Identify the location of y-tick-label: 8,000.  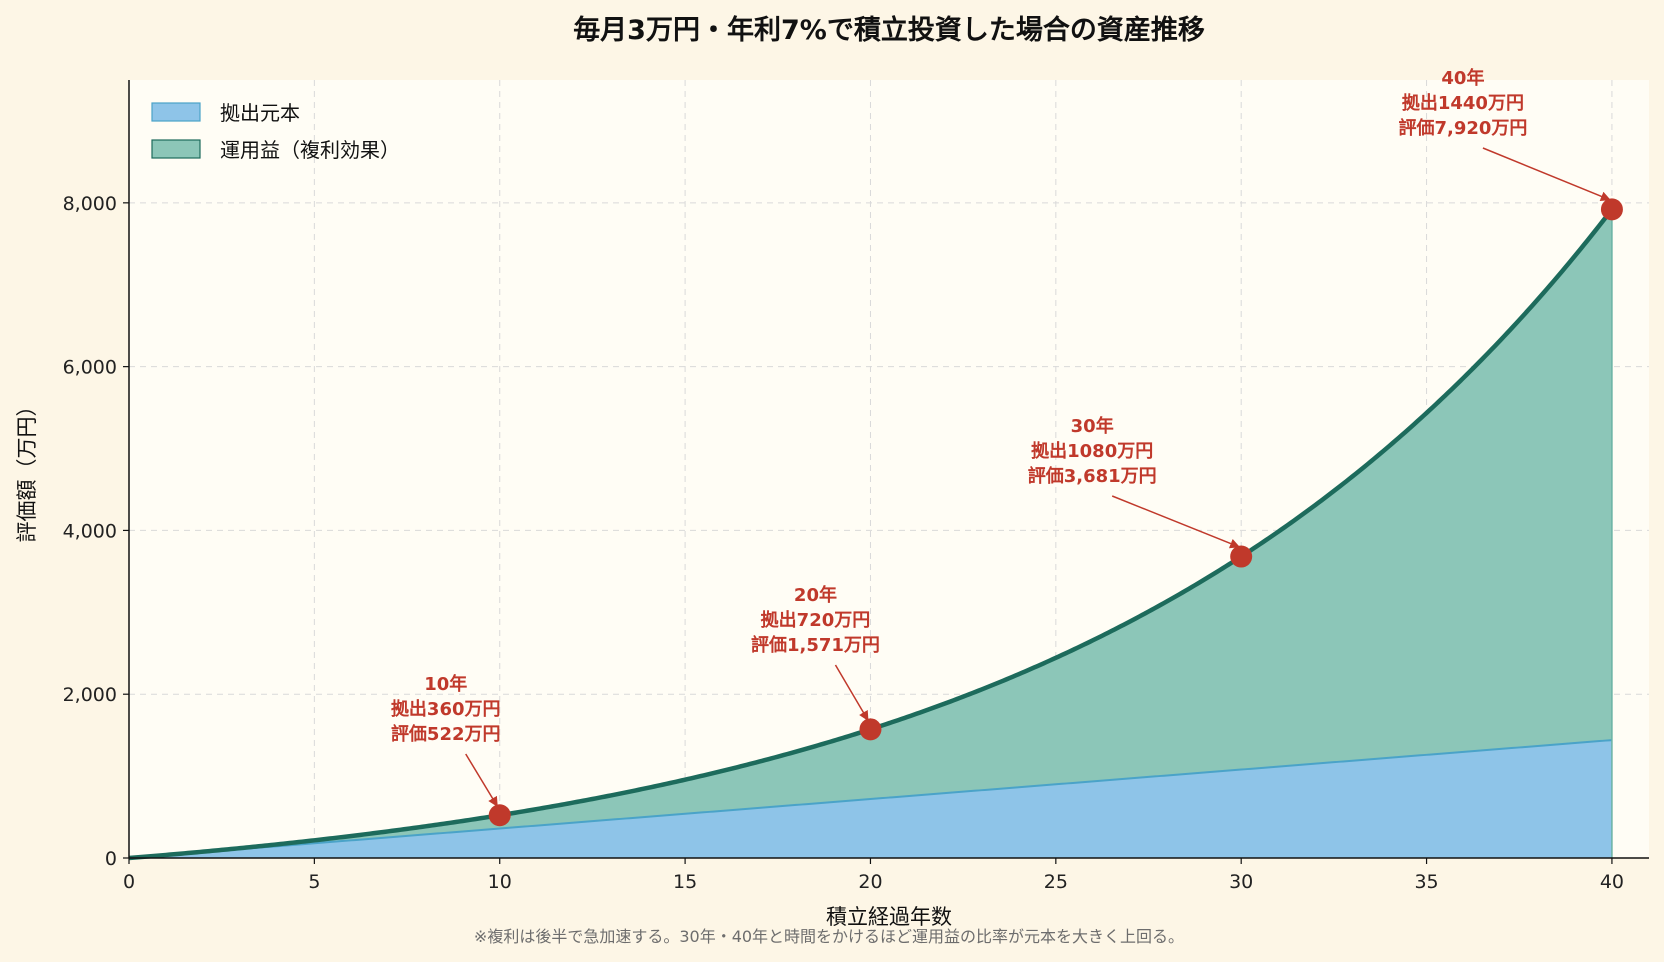
(90, 204).